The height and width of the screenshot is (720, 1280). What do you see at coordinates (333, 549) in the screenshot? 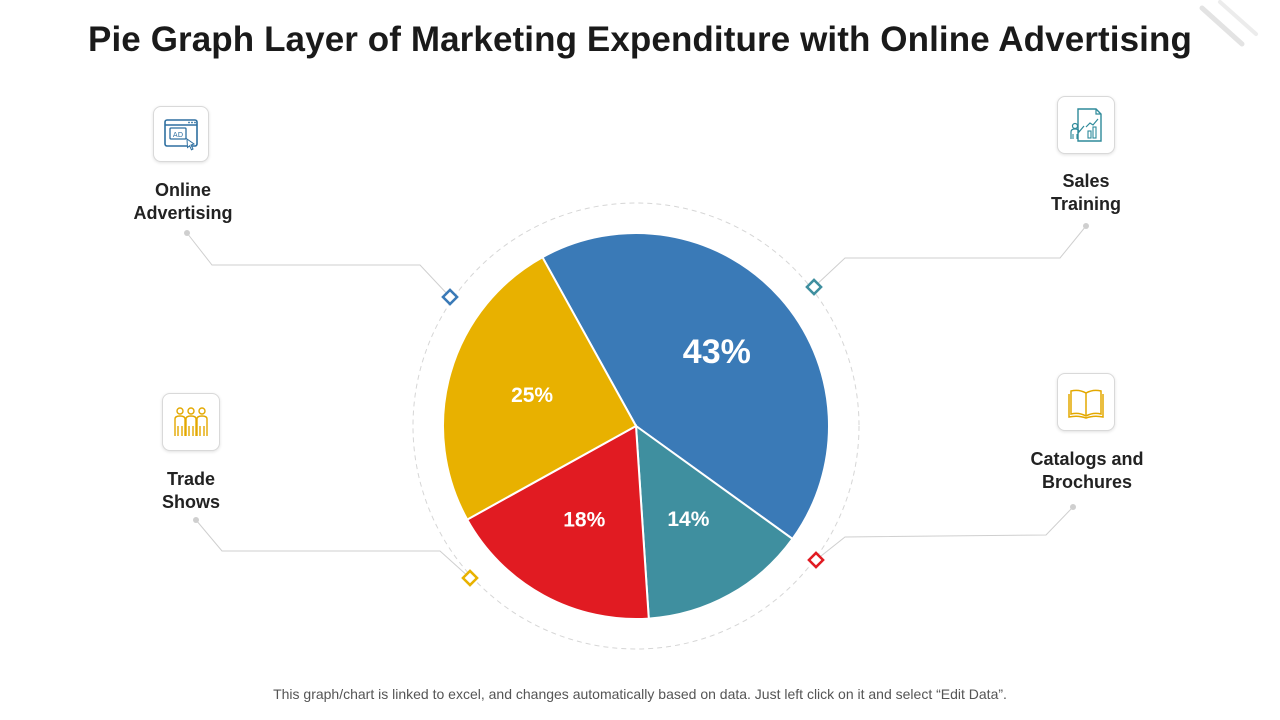
I see `connector-trade-shows` at bounding box center [333, 549].